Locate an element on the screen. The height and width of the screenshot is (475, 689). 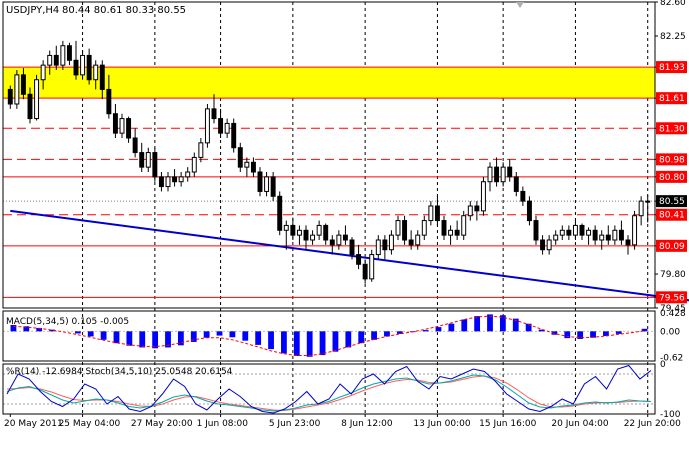
time-tick-label: 25 May 04:00 is located at coordinates (90, 424).